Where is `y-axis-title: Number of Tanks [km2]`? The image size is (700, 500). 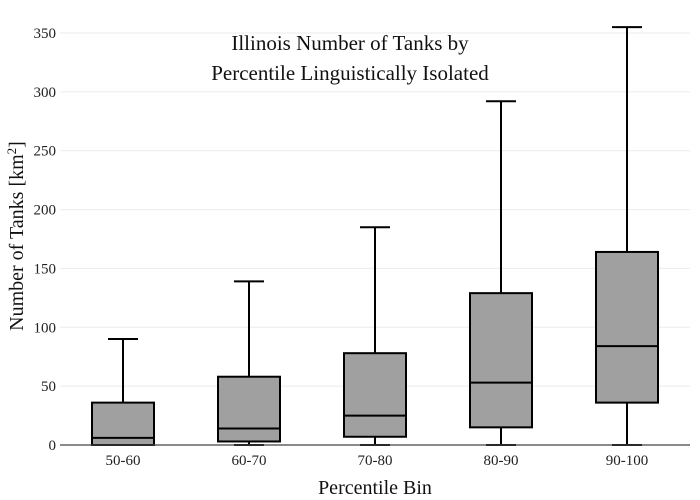 y-axis-title: Number of Tanks [km2] is located at coordinates (16, 236).